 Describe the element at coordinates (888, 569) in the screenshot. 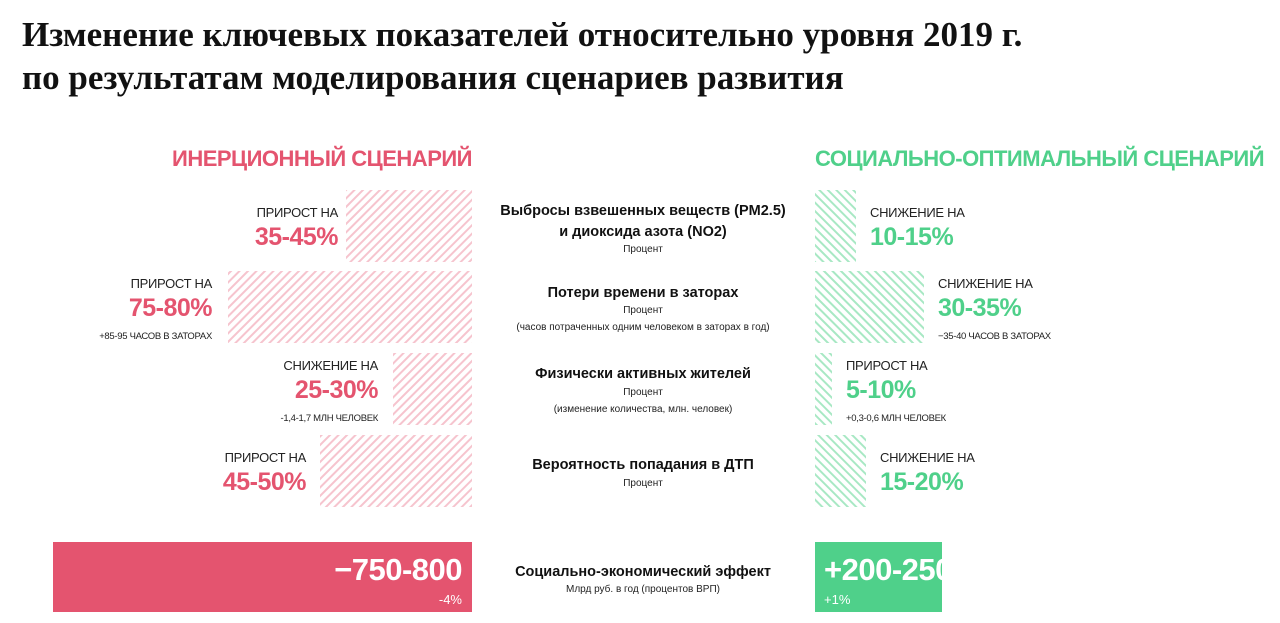

I see `effect-value: +200-250` at that location.